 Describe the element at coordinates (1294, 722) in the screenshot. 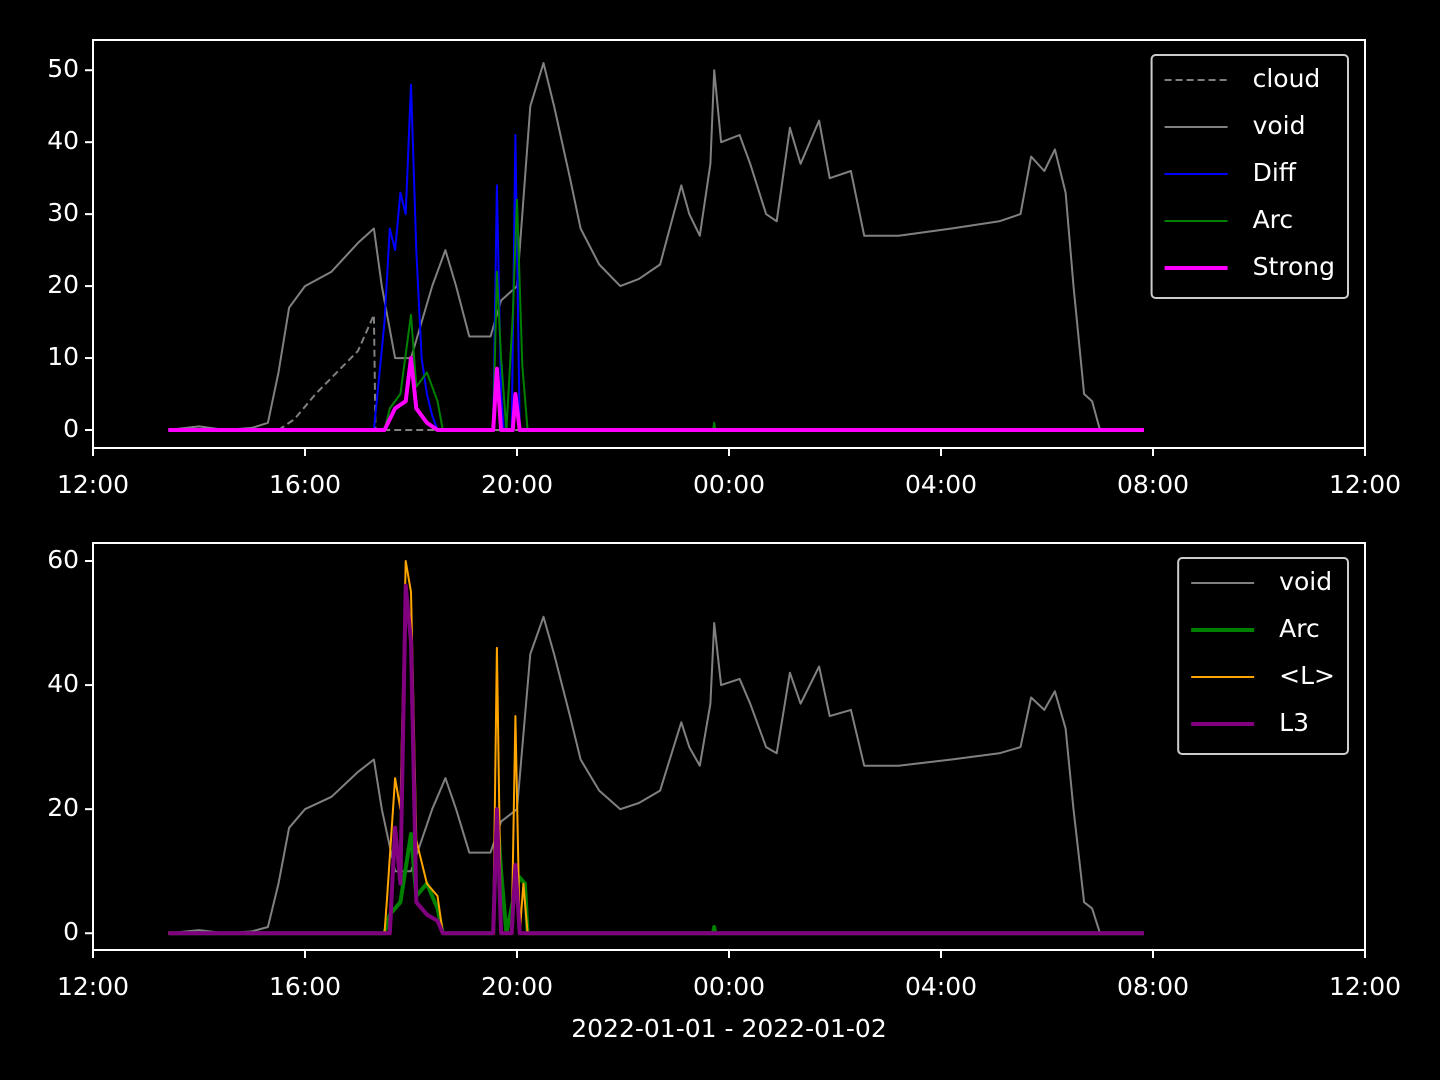

I see `legend-label: L3` at that location.